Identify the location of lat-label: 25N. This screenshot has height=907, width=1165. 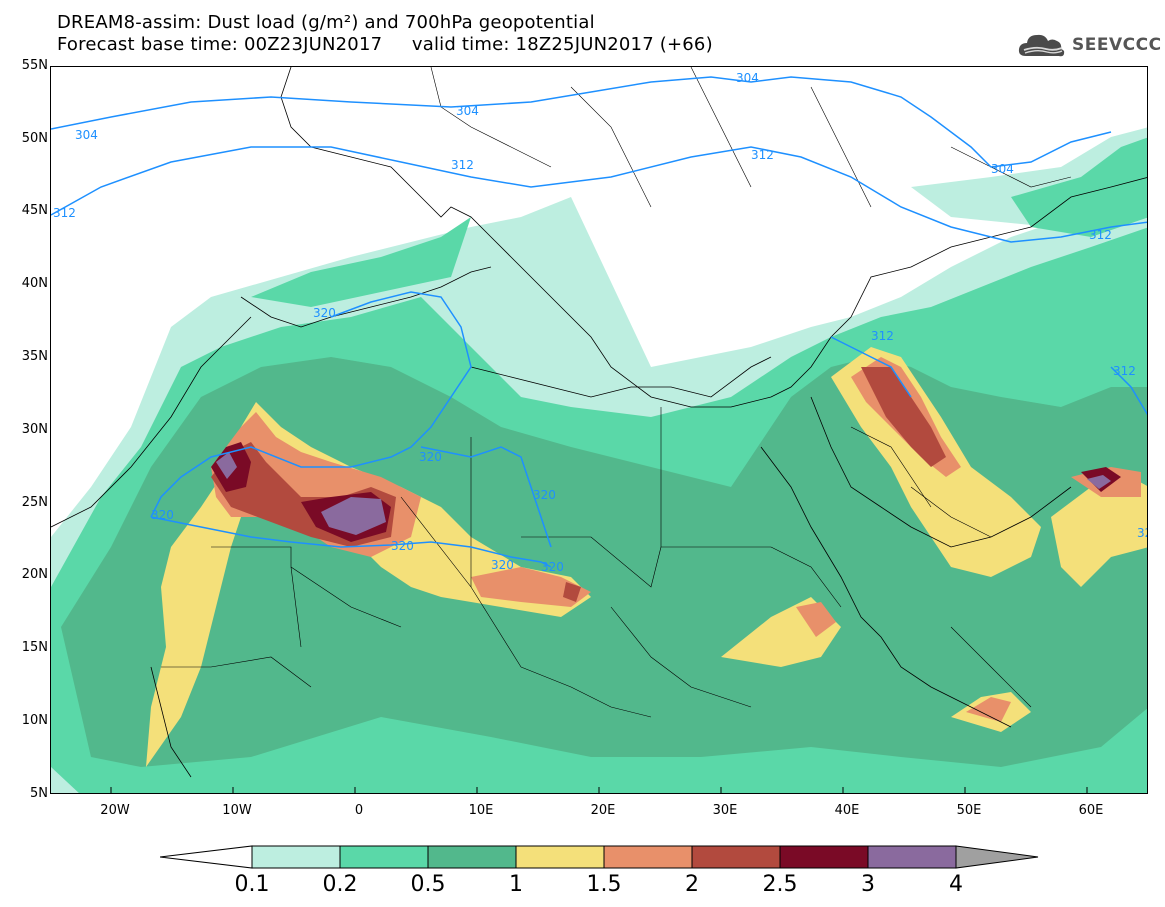
(34, 502).